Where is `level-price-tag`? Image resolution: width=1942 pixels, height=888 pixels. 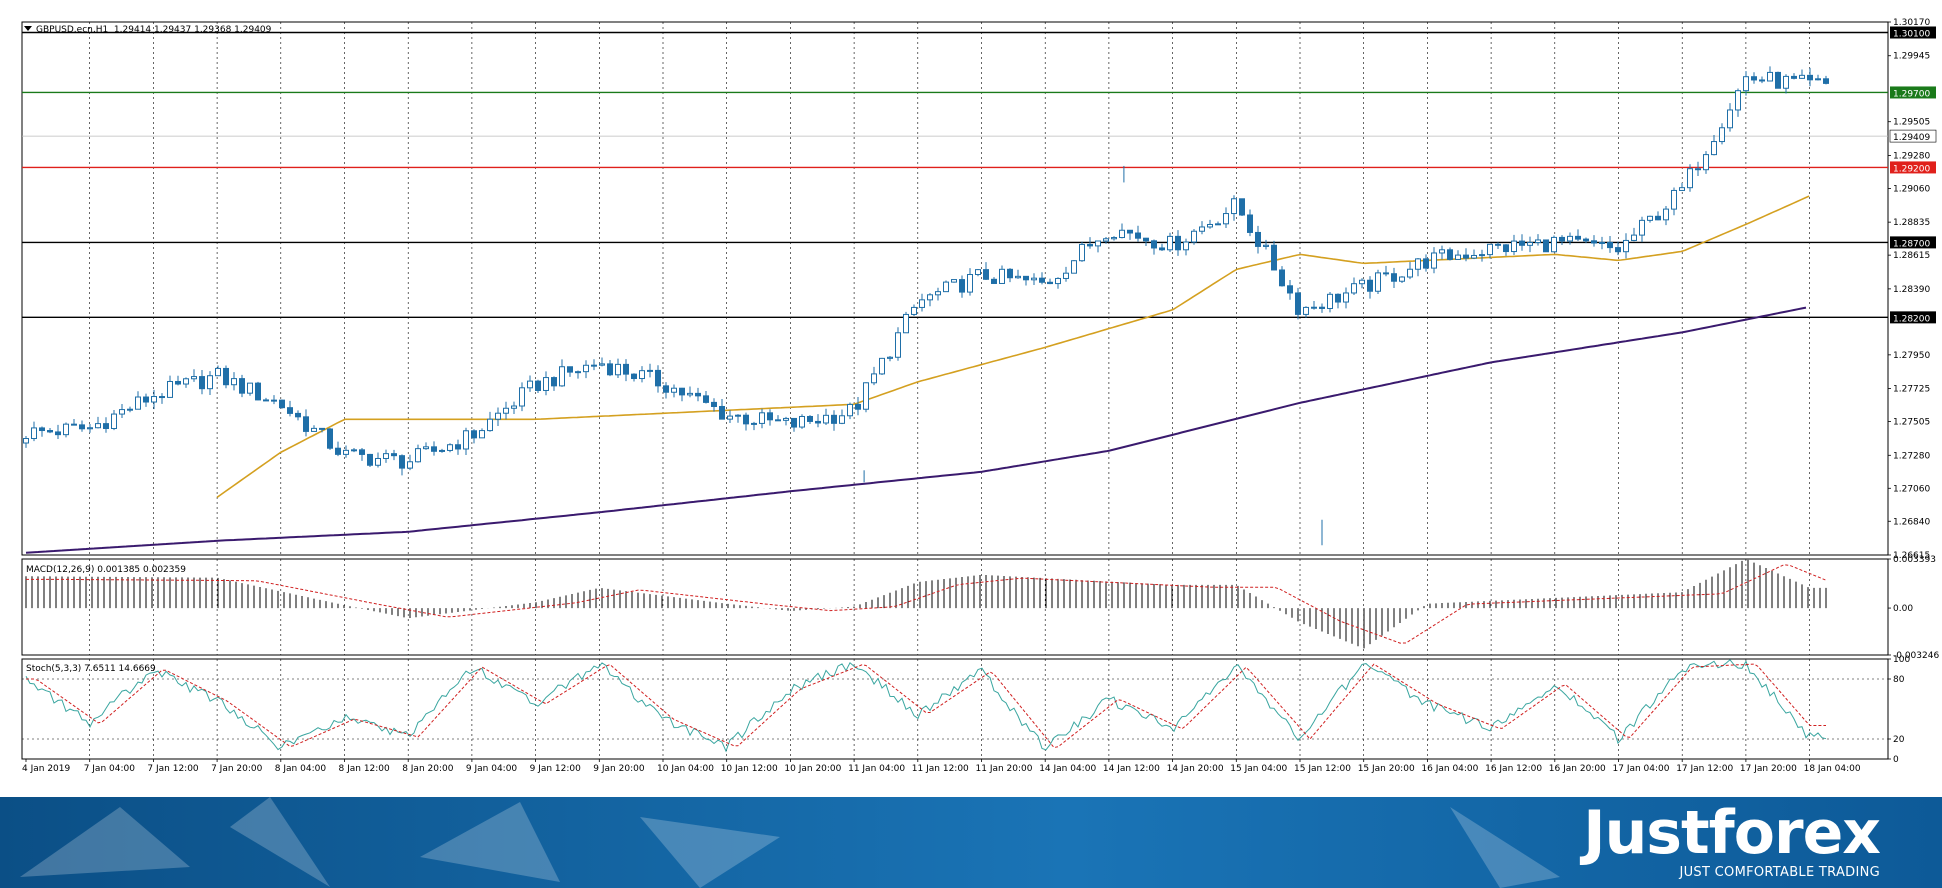 level-price-tag is located at coordinates (1913, 242).